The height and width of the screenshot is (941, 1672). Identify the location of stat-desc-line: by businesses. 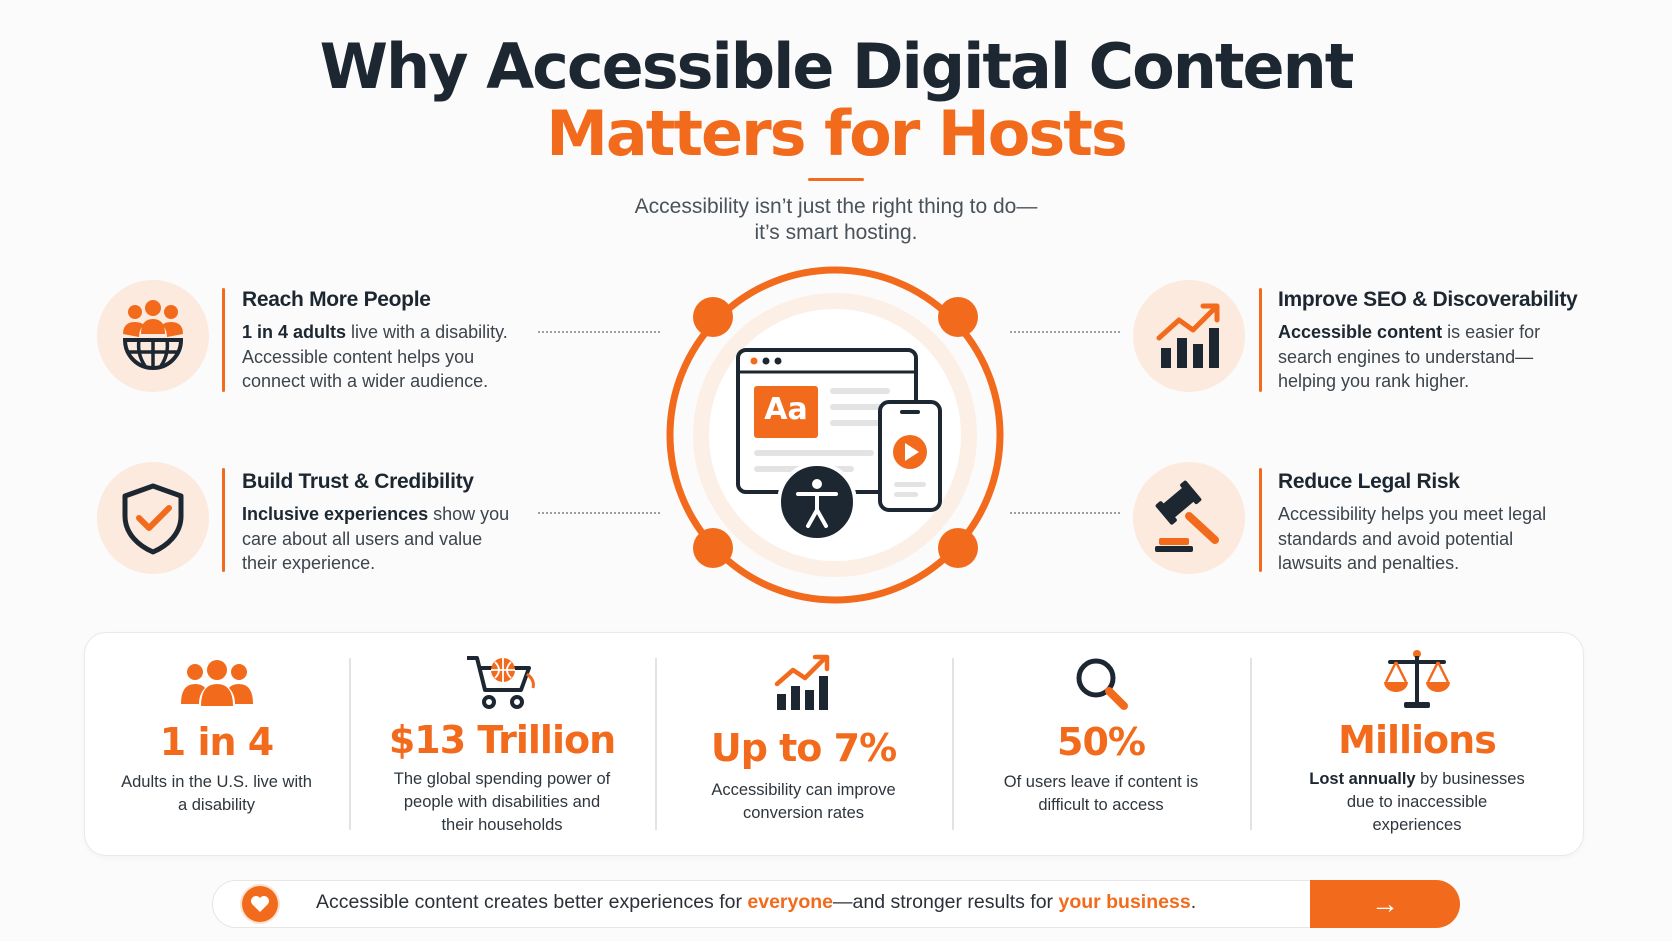
(1470, 779).